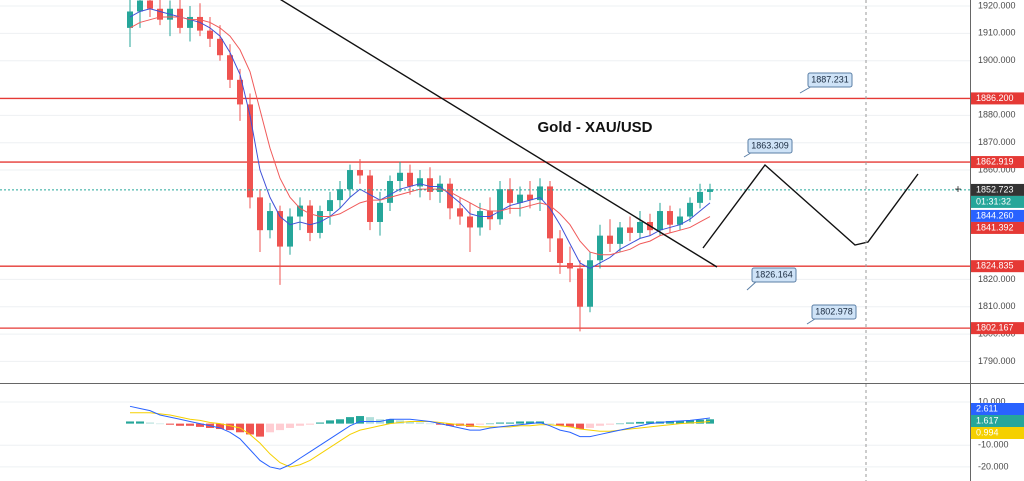 The image size is (1024, 481). What do you see at coordinates (987, 432) in the screenshot?
I see `macd-tag: 0.994` at bounding box center [987, 432].